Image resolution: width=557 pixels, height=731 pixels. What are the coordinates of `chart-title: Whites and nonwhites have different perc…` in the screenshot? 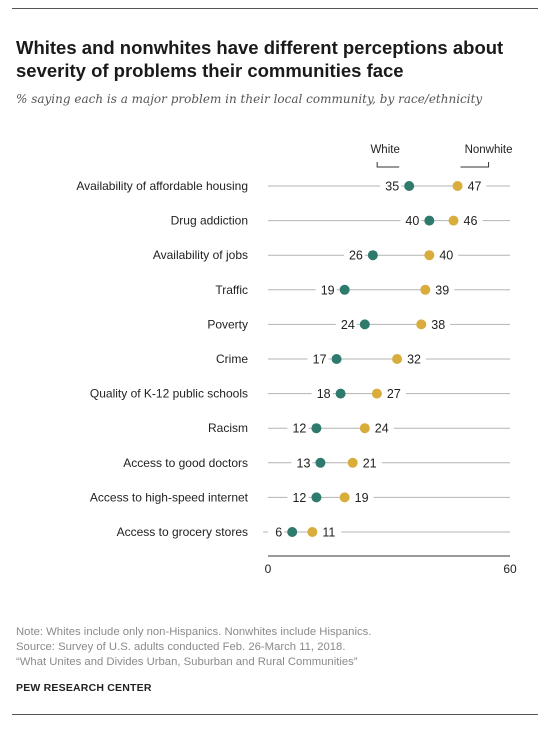 It's located at (260, 59).